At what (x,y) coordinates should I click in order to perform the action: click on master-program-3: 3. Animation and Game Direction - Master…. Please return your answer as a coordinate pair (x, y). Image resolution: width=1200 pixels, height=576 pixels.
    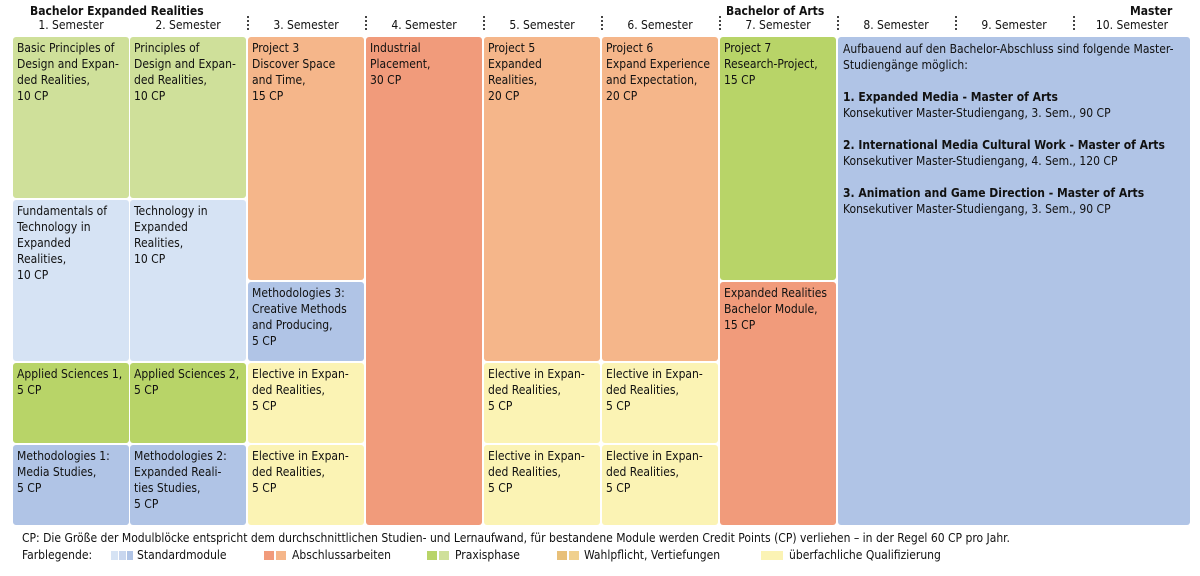
    Looking at the image, I should click on (1014, 201).